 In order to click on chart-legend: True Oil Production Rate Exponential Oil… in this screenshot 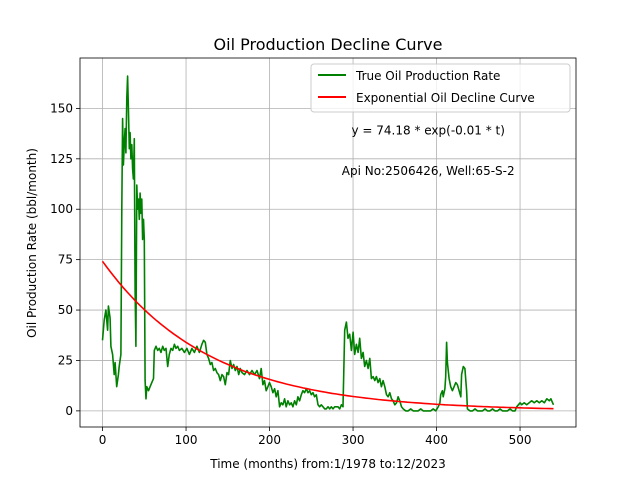, I will do `click(440, 88)`.